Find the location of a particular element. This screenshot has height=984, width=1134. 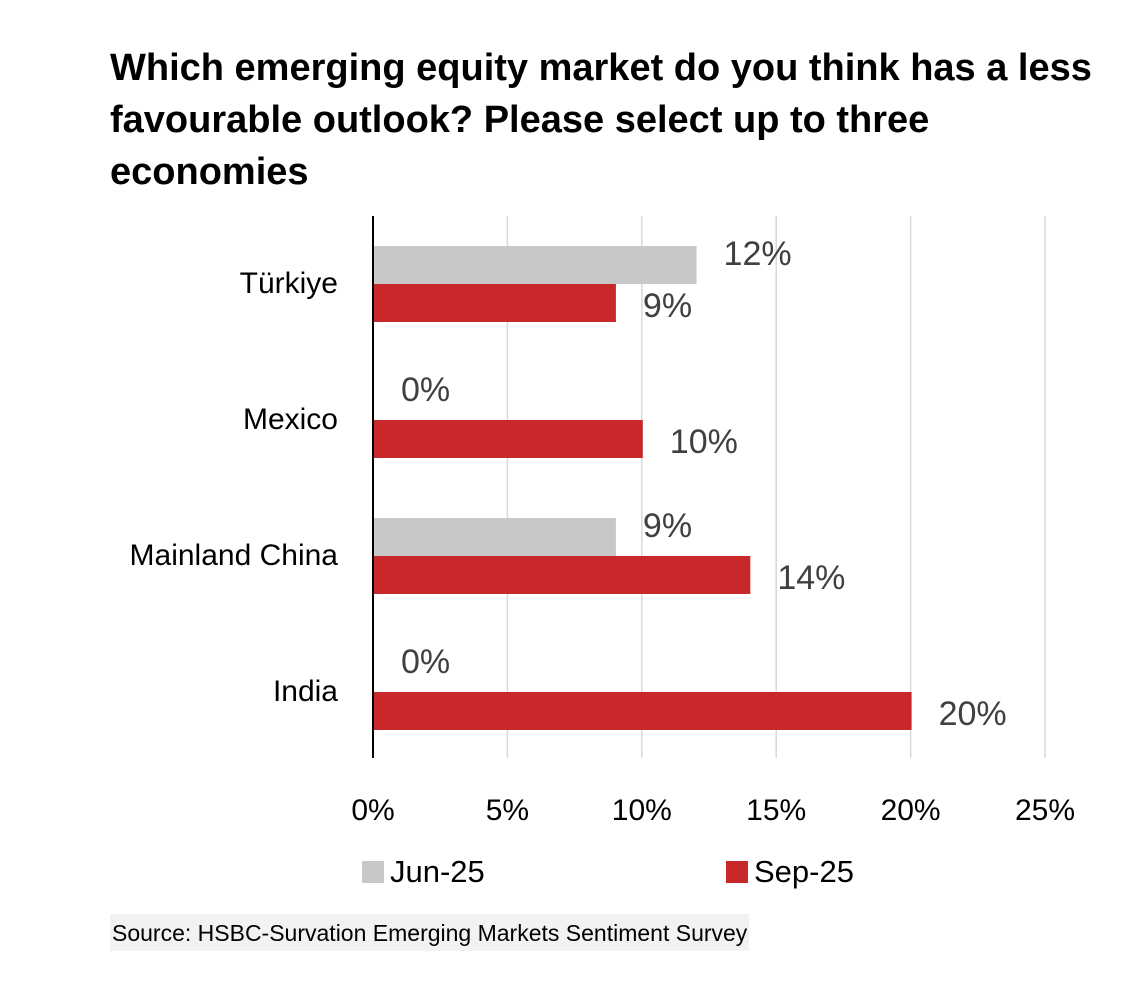

x-tick-label-20: 20% is located at coordinates (911, 810).